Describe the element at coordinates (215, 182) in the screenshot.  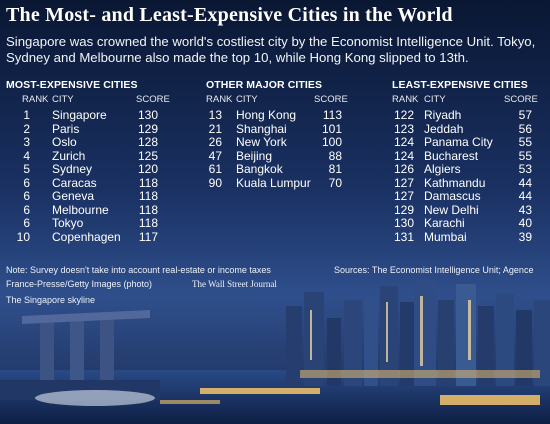
I see `rank-cell: 90` at that location.